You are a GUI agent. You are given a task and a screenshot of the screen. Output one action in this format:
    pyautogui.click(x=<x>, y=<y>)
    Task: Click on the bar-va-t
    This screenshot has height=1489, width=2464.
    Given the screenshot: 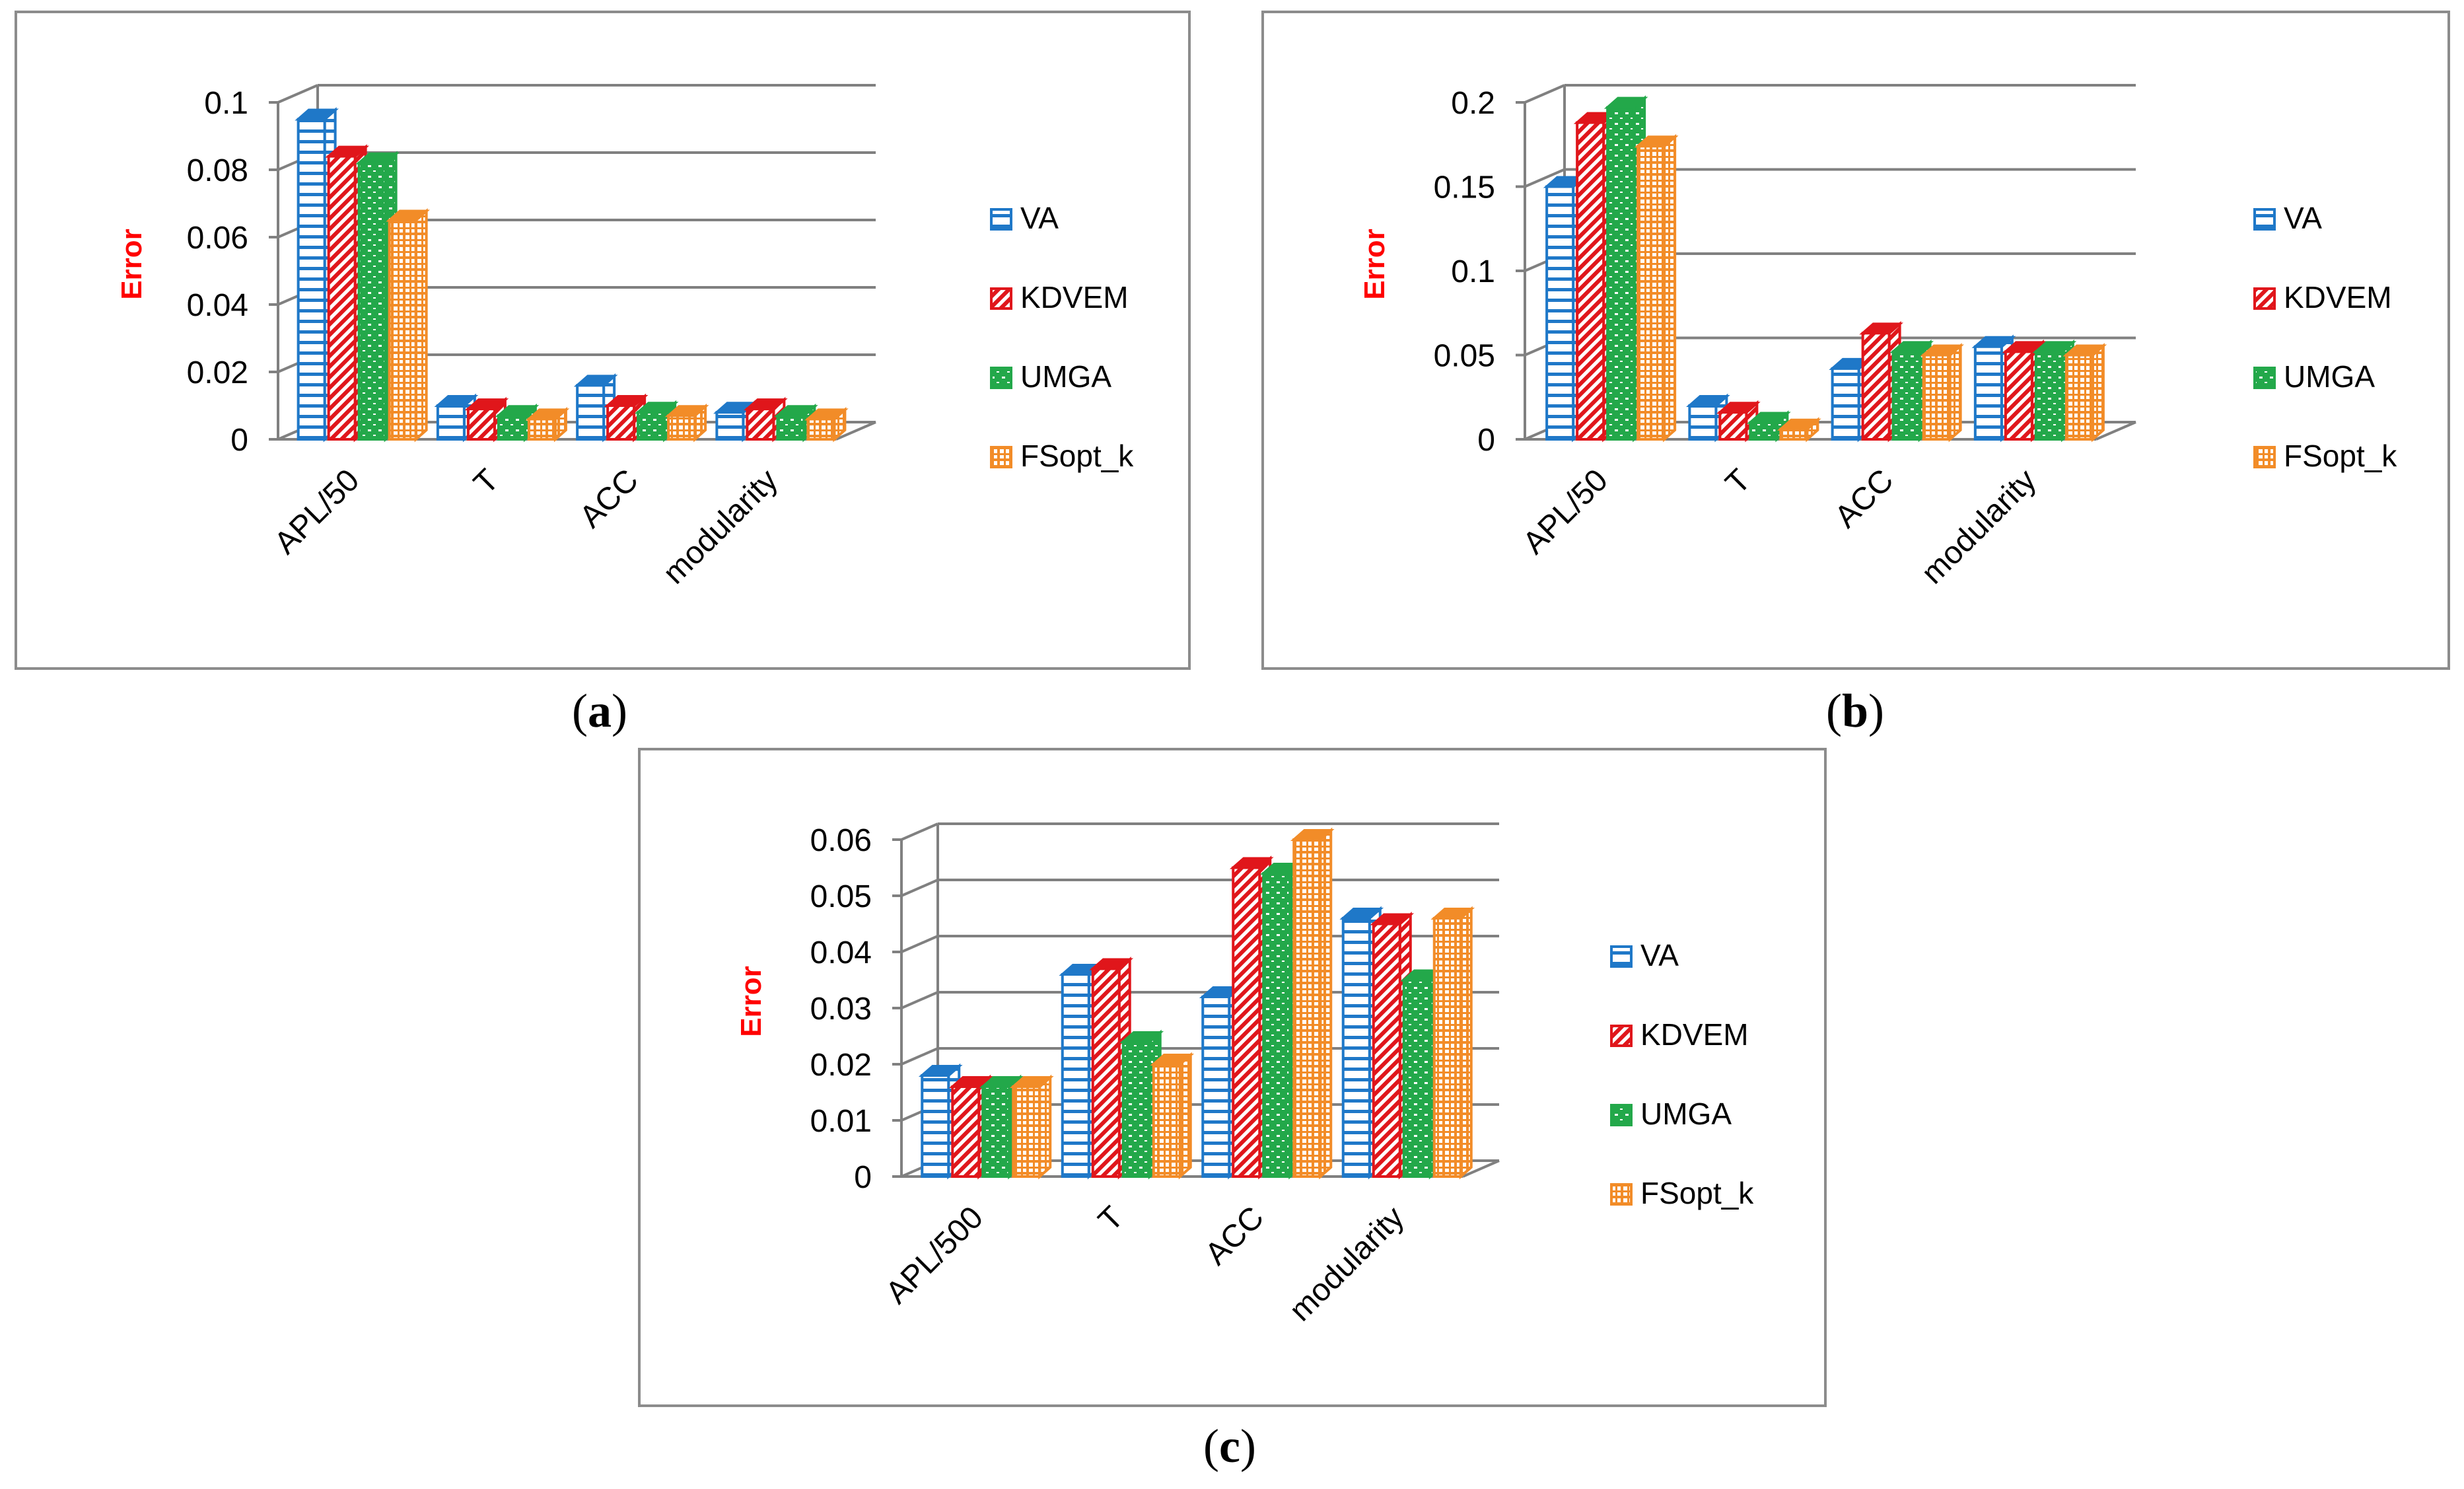 What is the action you would take?
    pyautogui.click(x=1708, y=418)
    